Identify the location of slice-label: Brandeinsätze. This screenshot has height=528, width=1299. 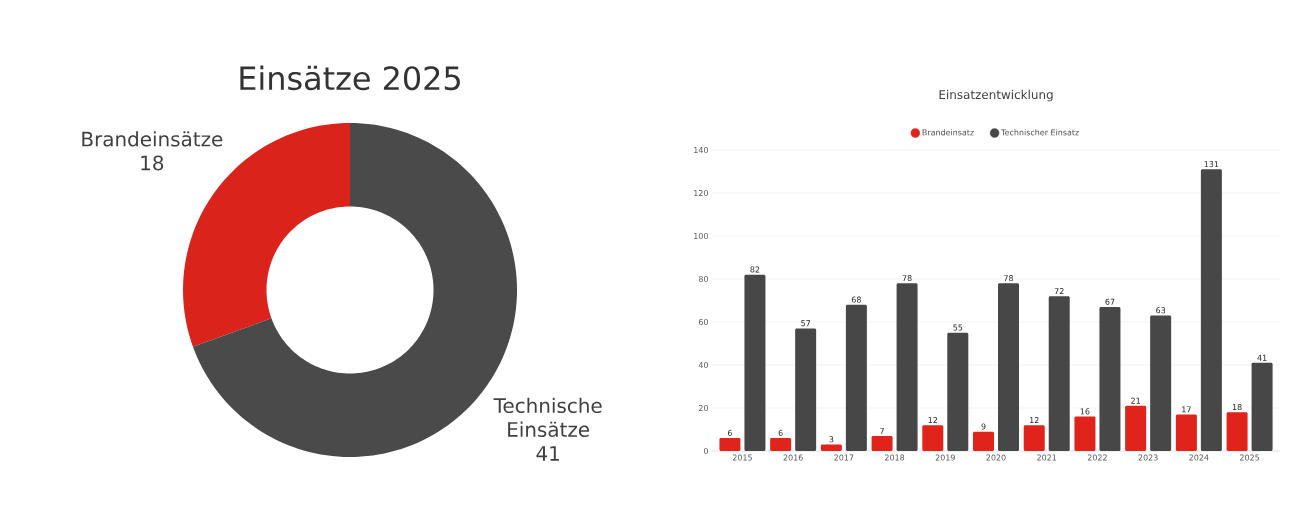
(152, 139).